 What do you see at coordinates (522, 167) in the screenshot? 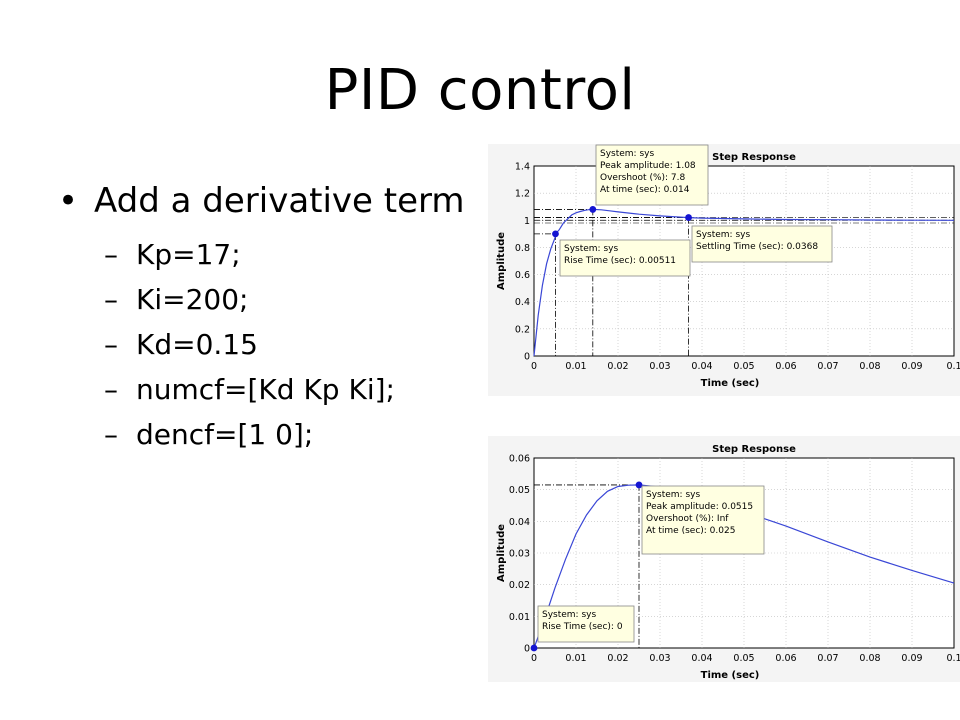
I see `y-tick-label: 1.4` at bounding box center [522, 167].